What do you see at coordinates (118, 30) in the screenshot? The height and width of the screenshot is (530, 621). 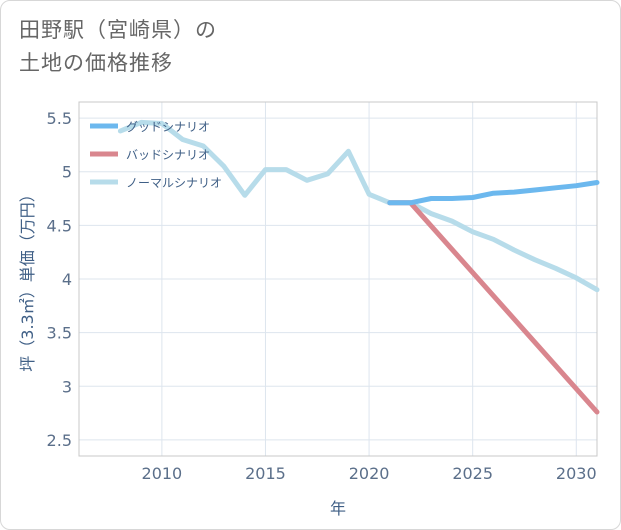 I see `title-line-1: 田野駅（宮崎県）の` at bounding box center [118, 30].